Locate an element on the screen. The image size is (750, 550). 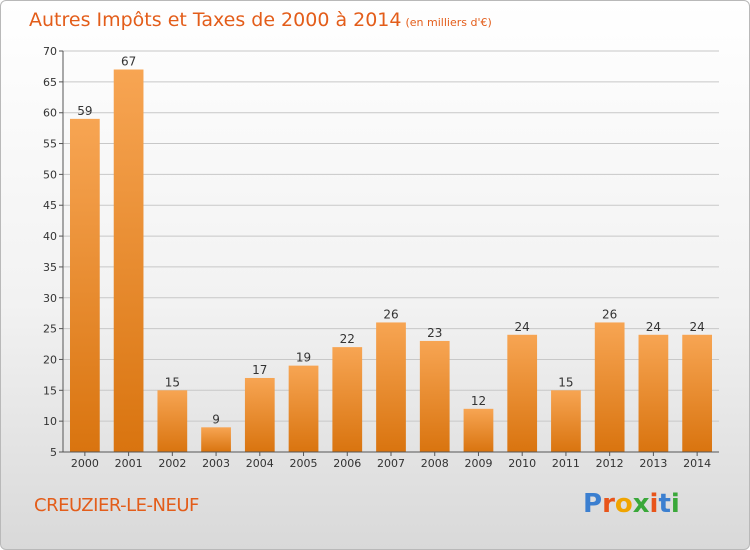
data-label: 67 is located at coordinates (128, 62).